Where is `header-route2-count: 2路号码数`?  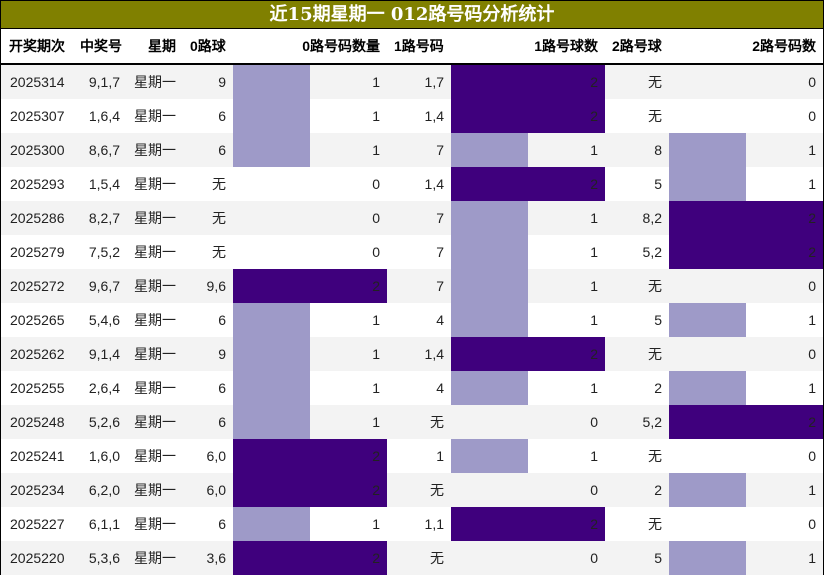 header-route2-count: 2路号码数 is located at coordinates (784, 46).